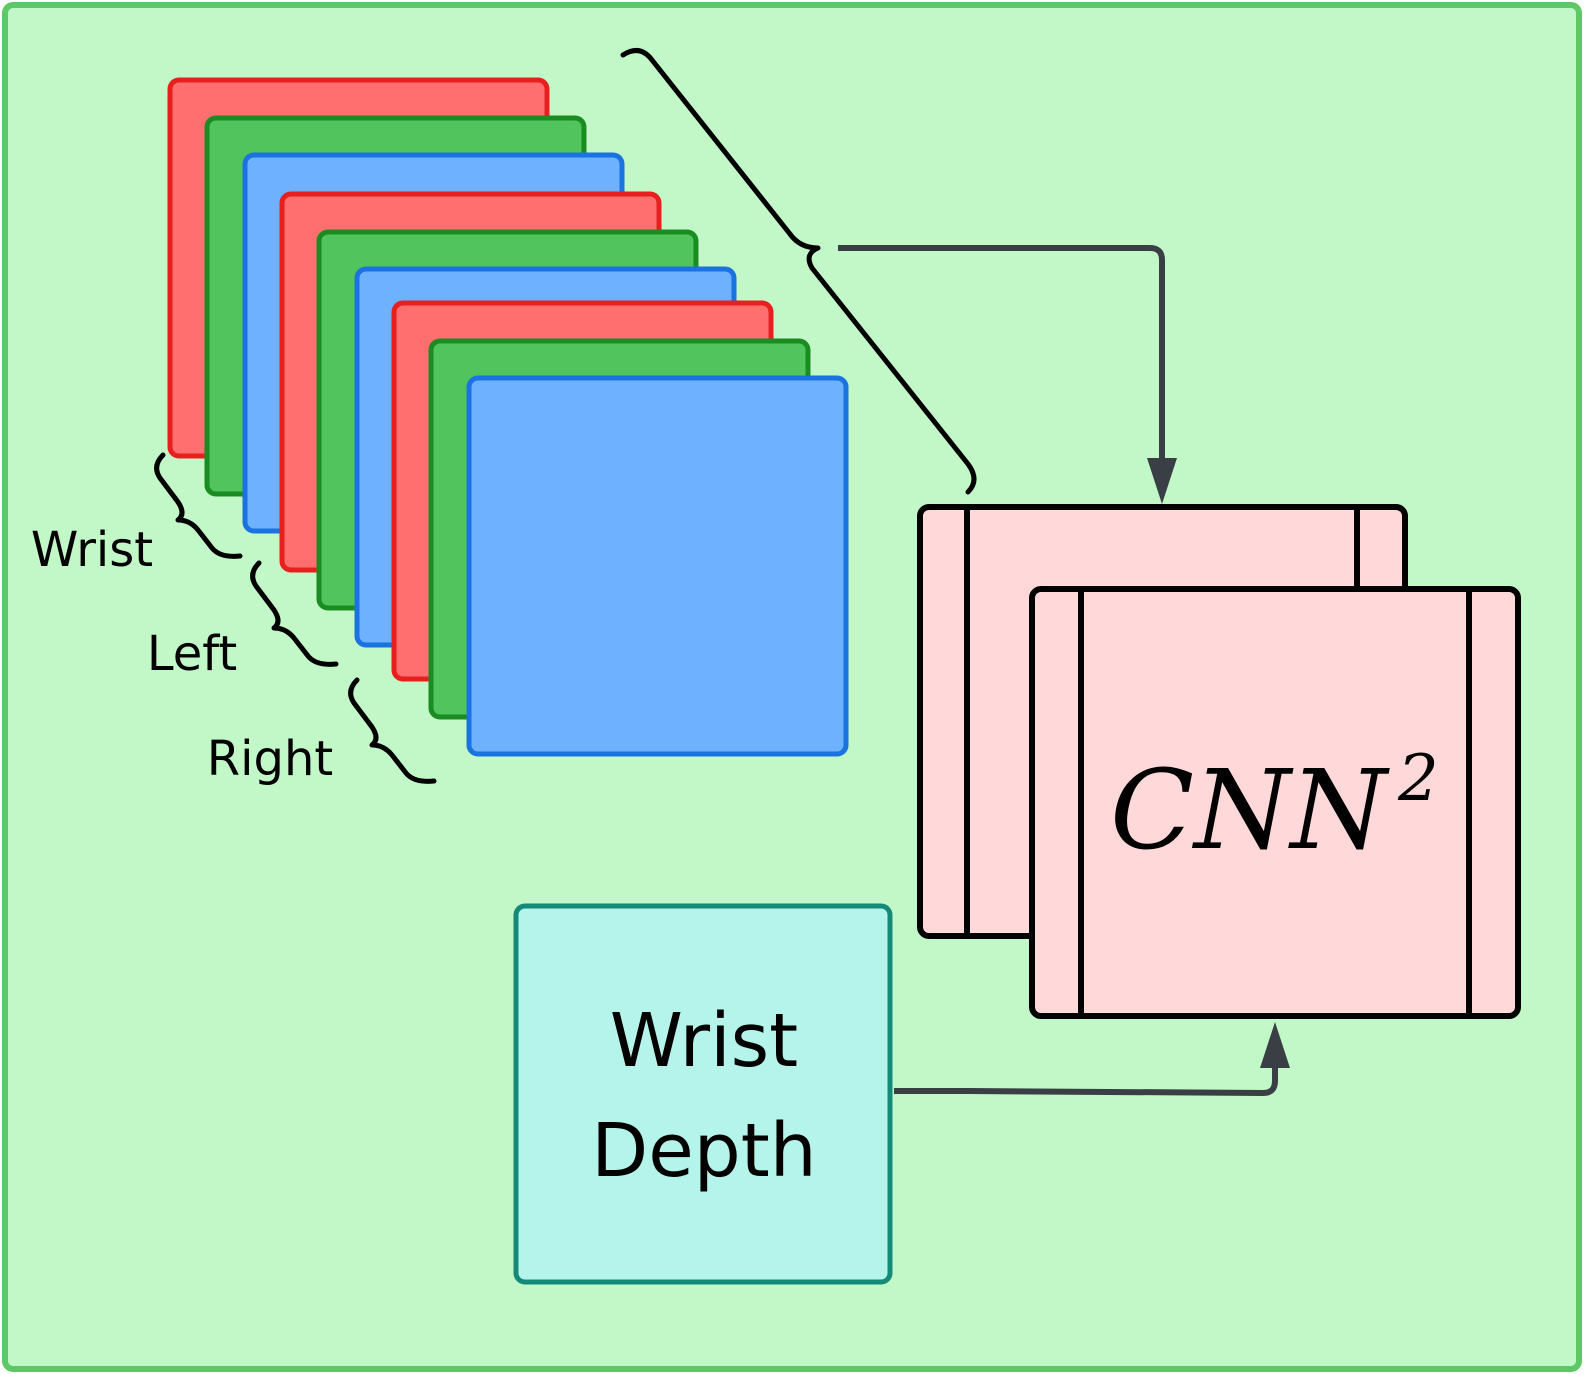  What do you see at coordinates (198, 505) in the screenshot?
I see `wrist-brace` at bounding box center [198, 505].